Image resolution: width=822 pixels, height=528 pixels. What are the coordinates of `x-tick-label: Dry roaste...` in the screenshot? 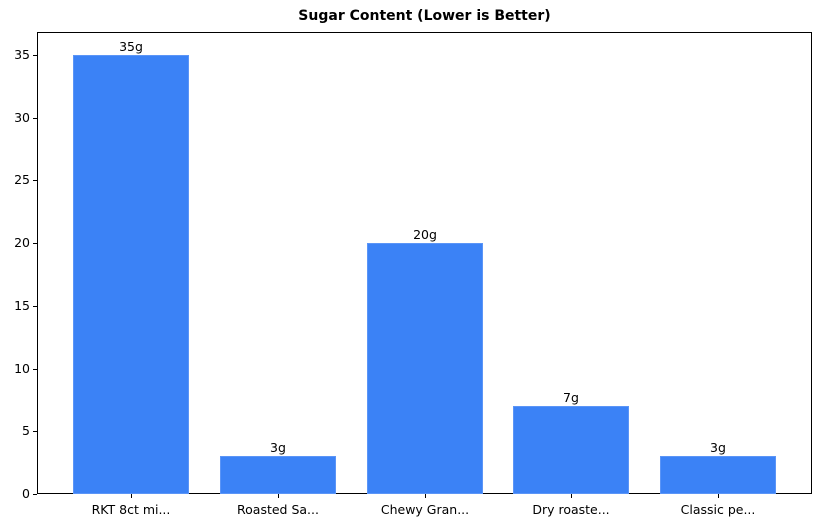 It's located at (571, 509).